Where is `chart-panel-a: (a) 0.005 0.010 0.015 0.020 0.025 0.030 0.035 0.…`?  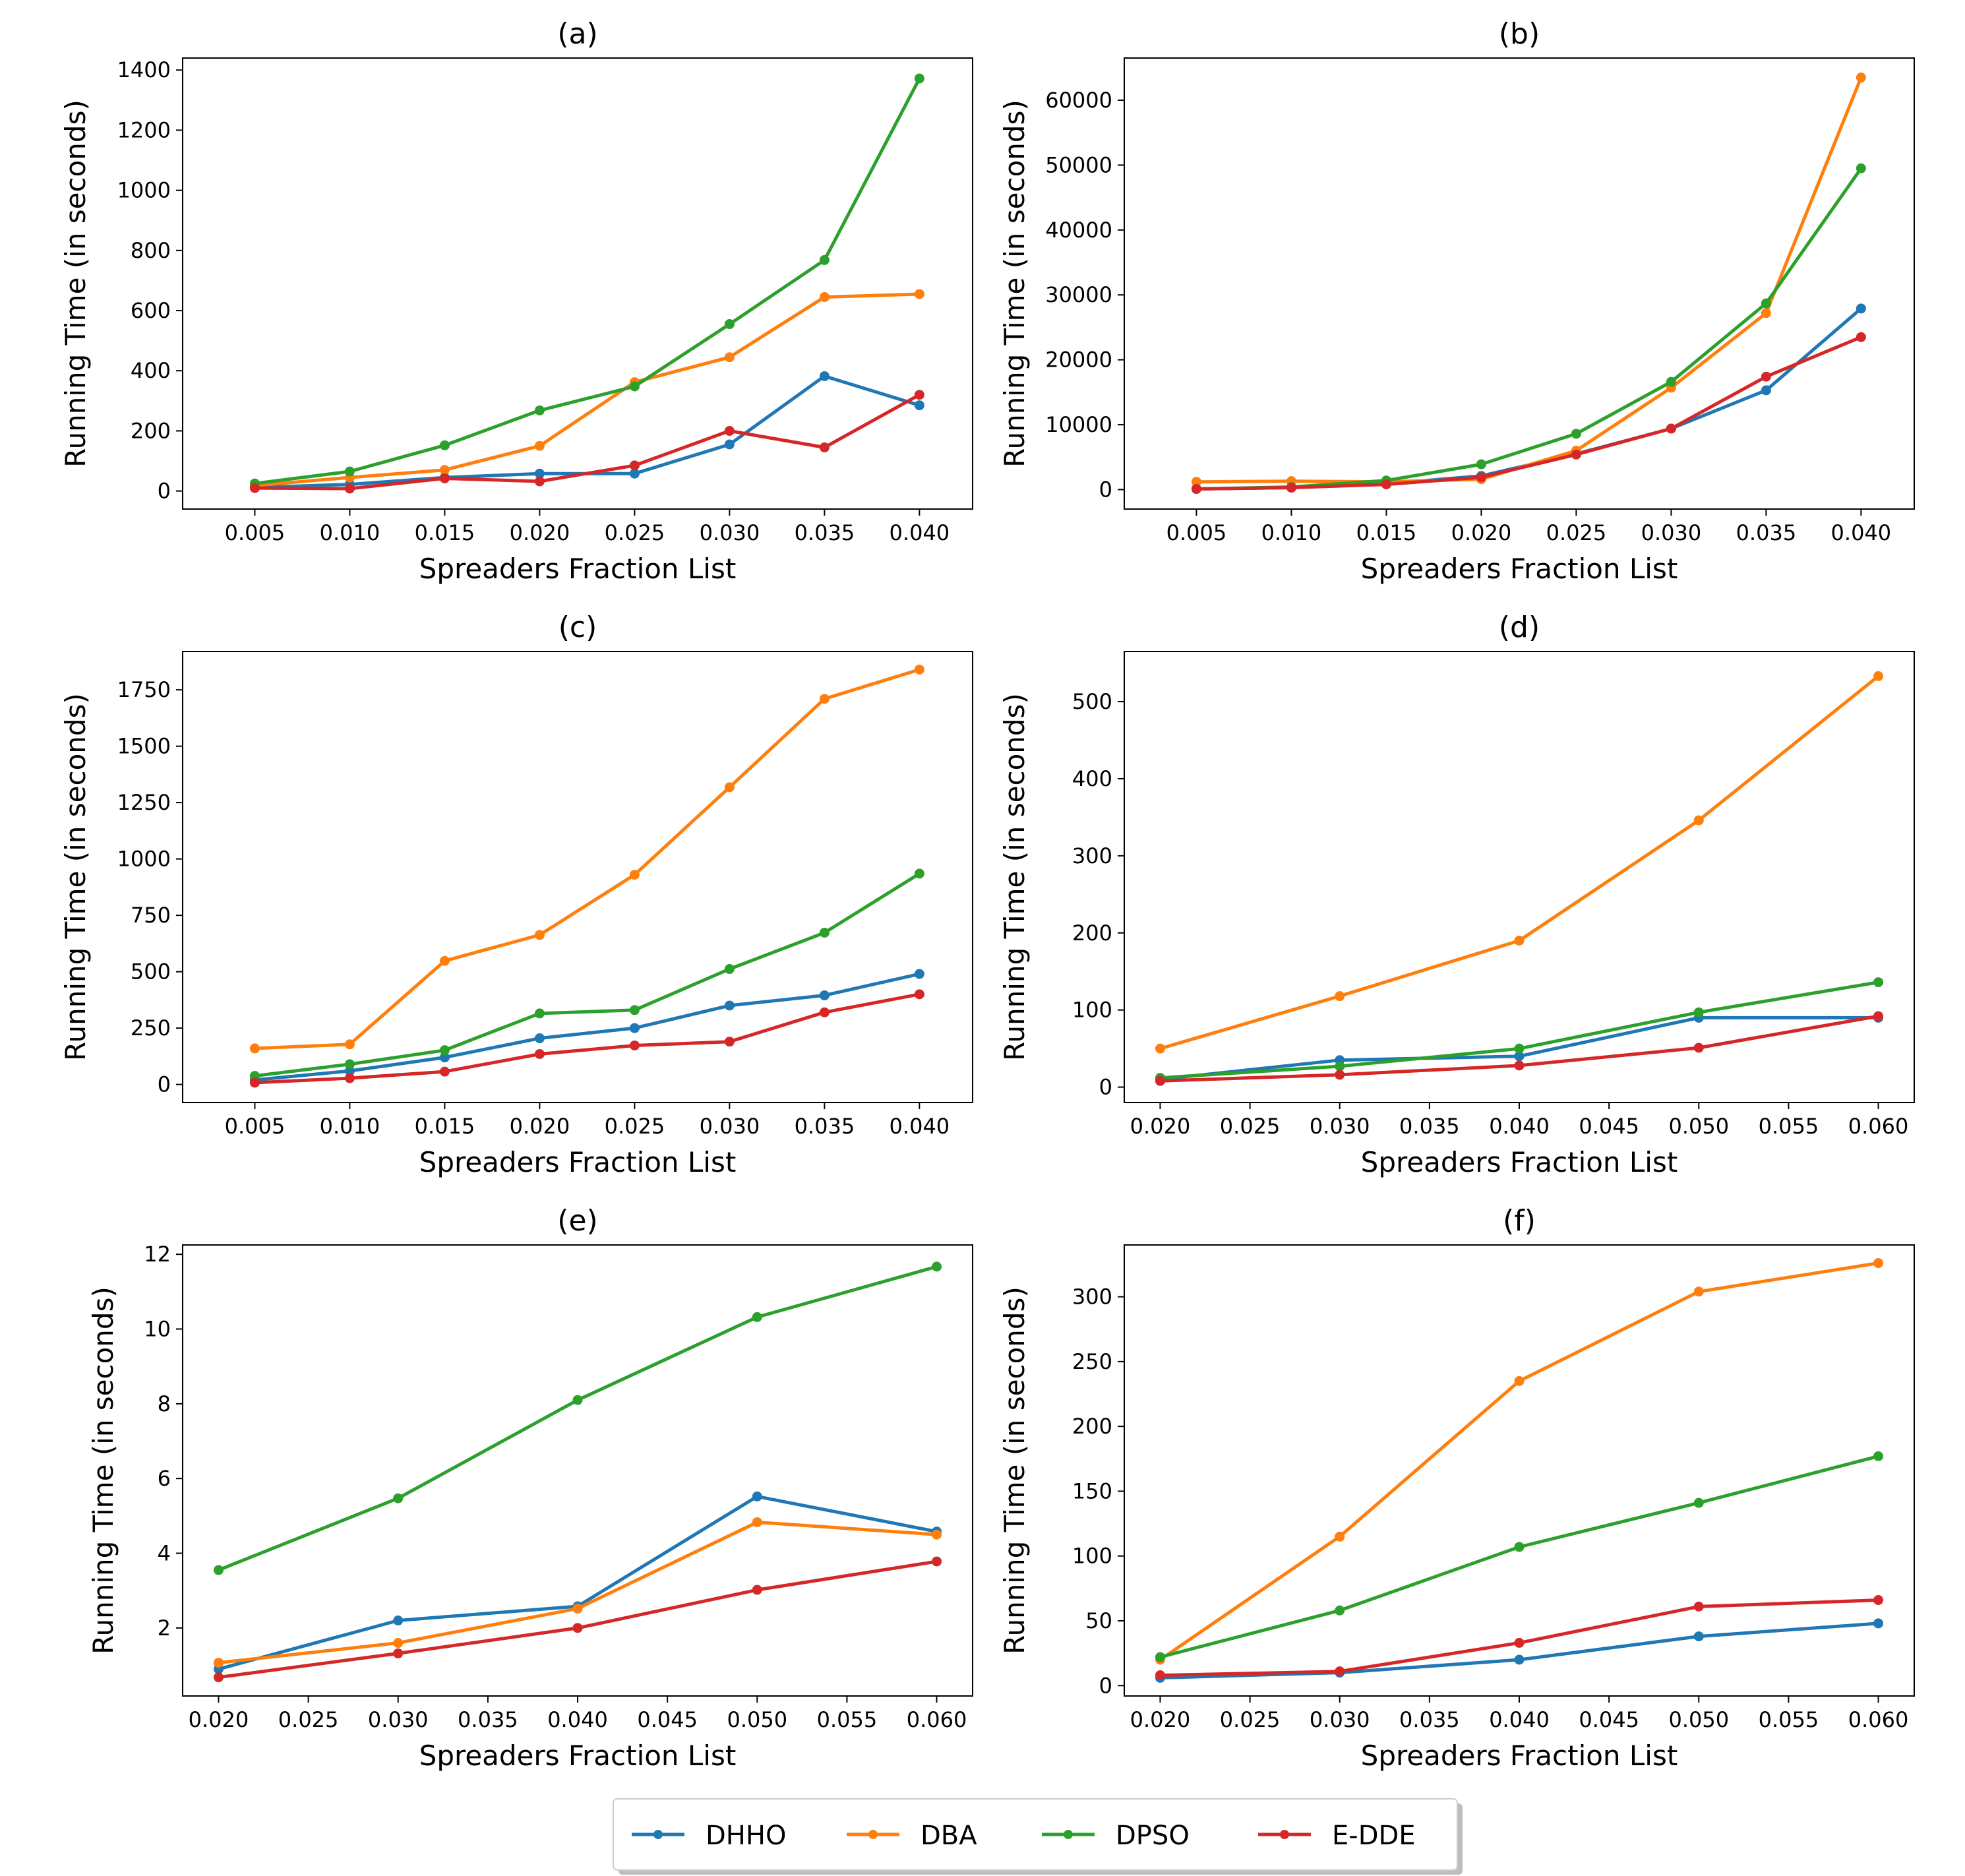 chart-panel-a: (a) 0.005 0.010 0.015 0.020 0.025 0.030 0.035 0.… is located at coordinates (516, 301).